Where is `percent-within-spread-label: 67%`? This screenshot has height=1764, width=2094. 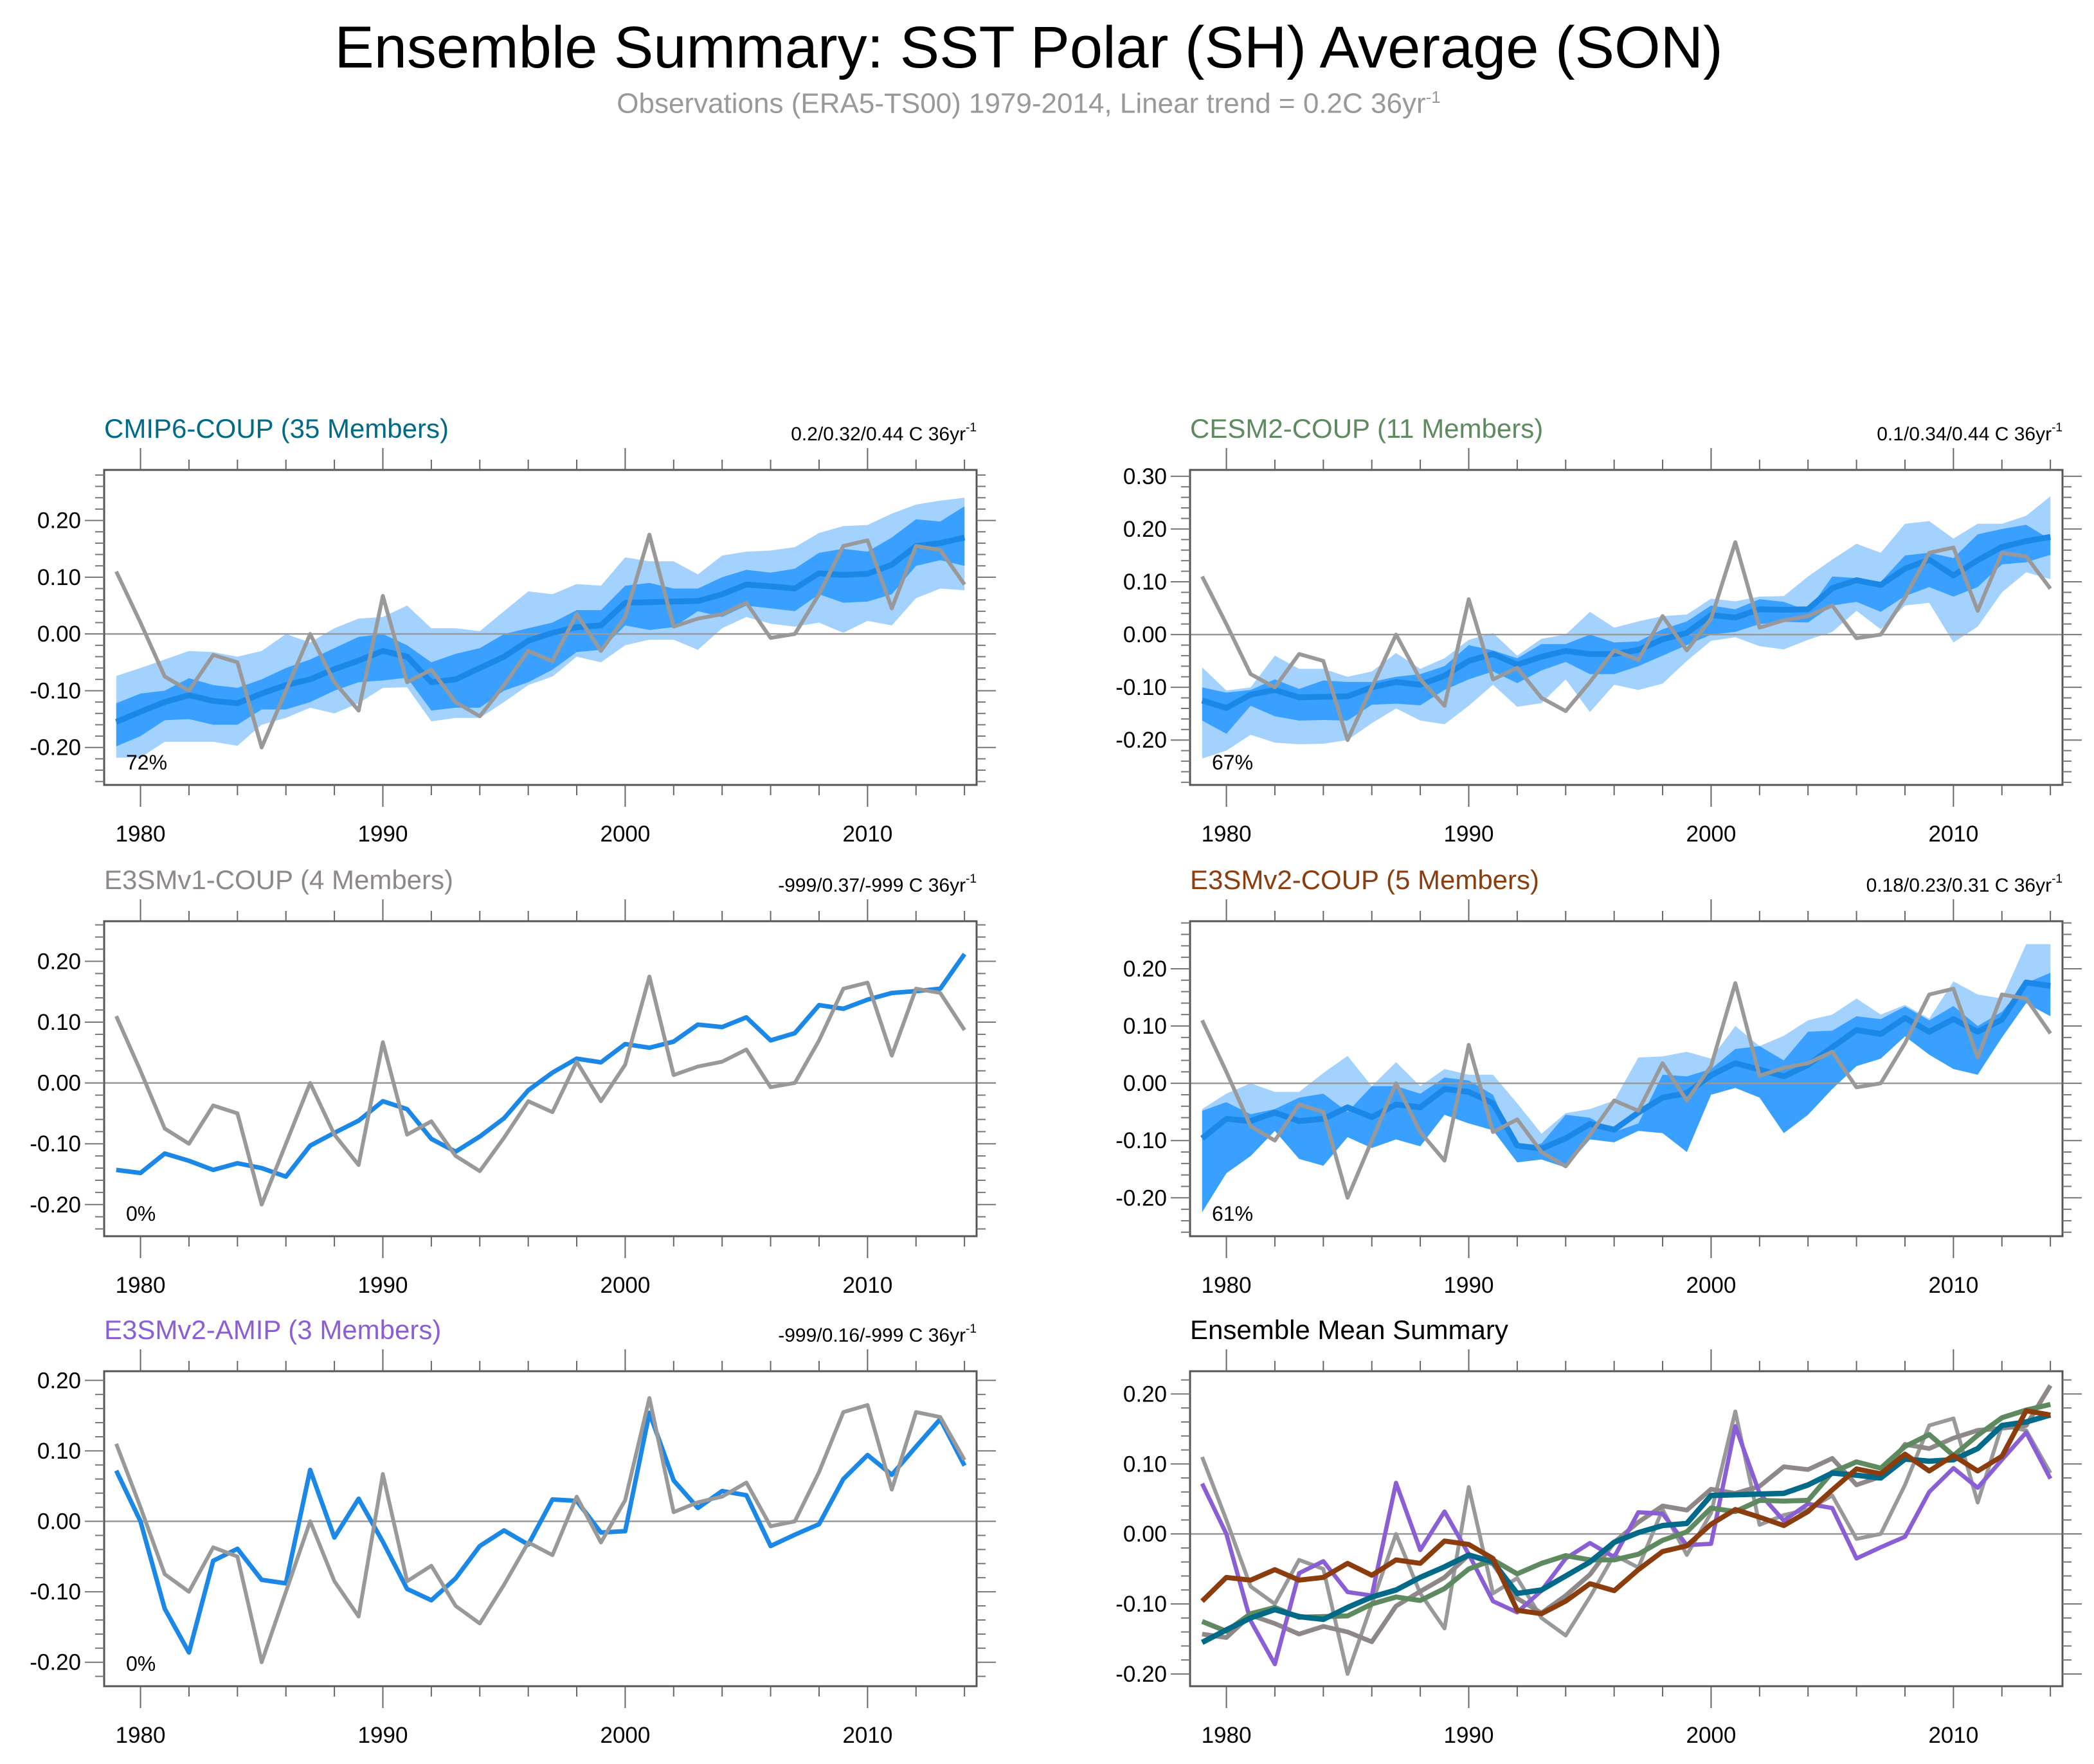 percent-within-spread-label: 67% is located at coordinates (1232, 762).